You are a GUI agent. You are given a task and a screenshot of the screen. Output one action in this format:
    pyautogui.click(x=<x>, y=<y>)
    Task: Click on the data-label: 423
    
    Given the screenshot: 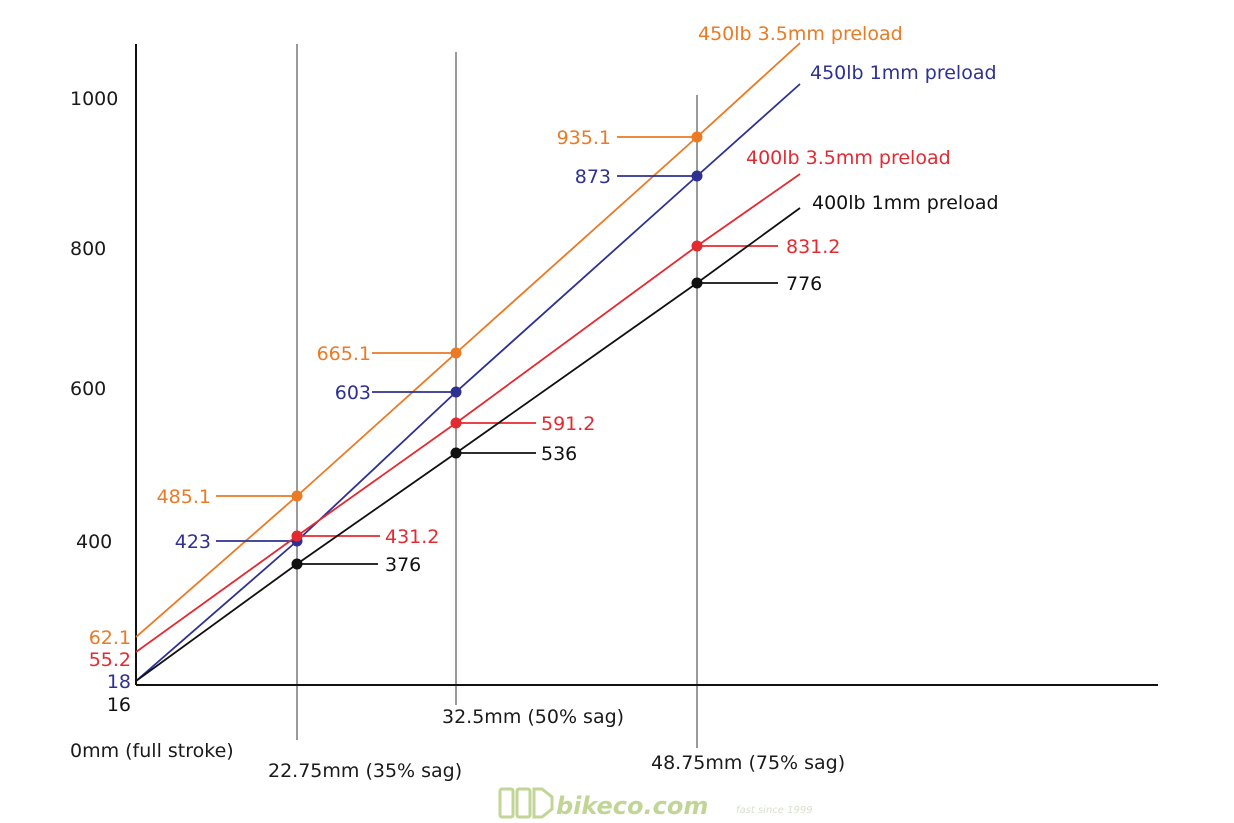 What is the action you would take?
    pyautogui.click(x=193, y=542)
    